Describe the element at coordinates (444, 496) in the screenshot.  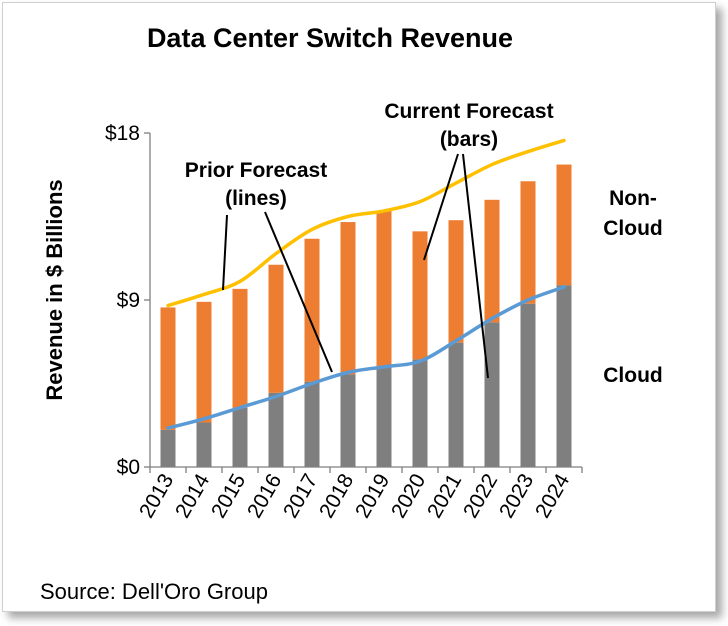
I see `x-tick-label: 2021` at that location.